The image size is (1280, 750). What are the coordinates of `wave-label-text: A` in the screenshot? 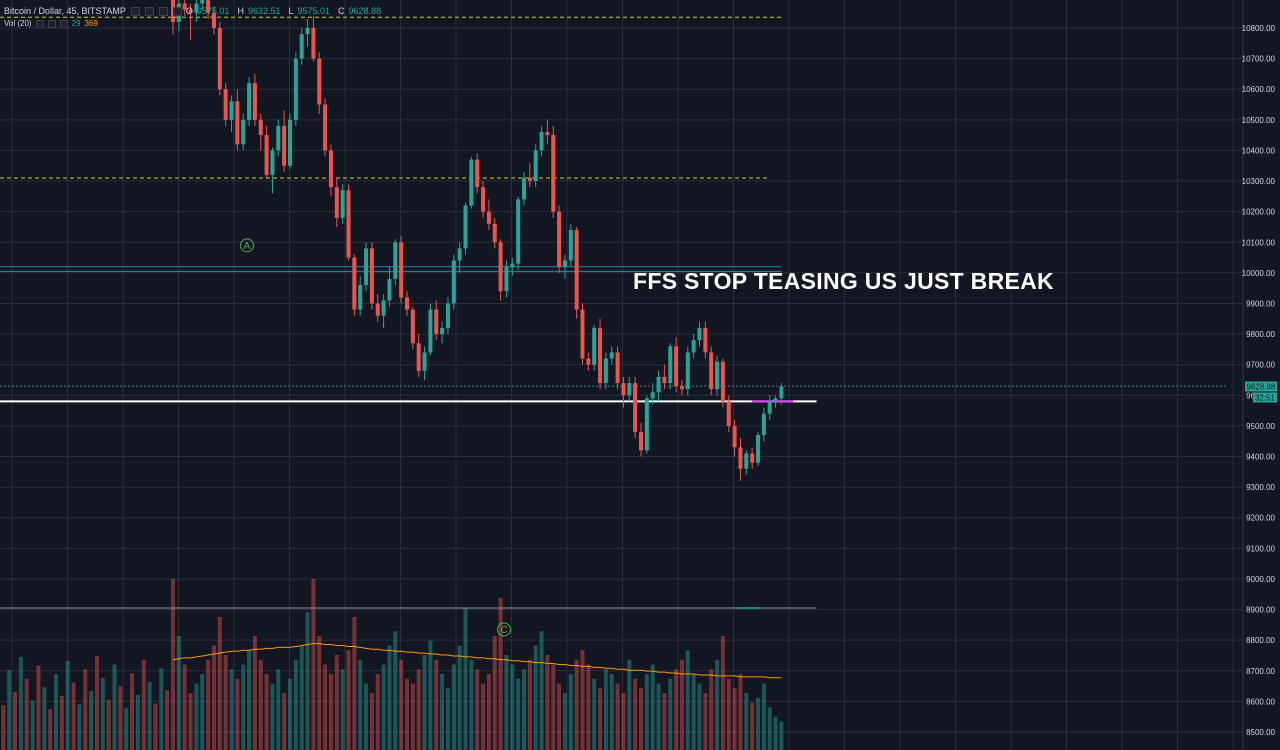 It's located at (247, 246).